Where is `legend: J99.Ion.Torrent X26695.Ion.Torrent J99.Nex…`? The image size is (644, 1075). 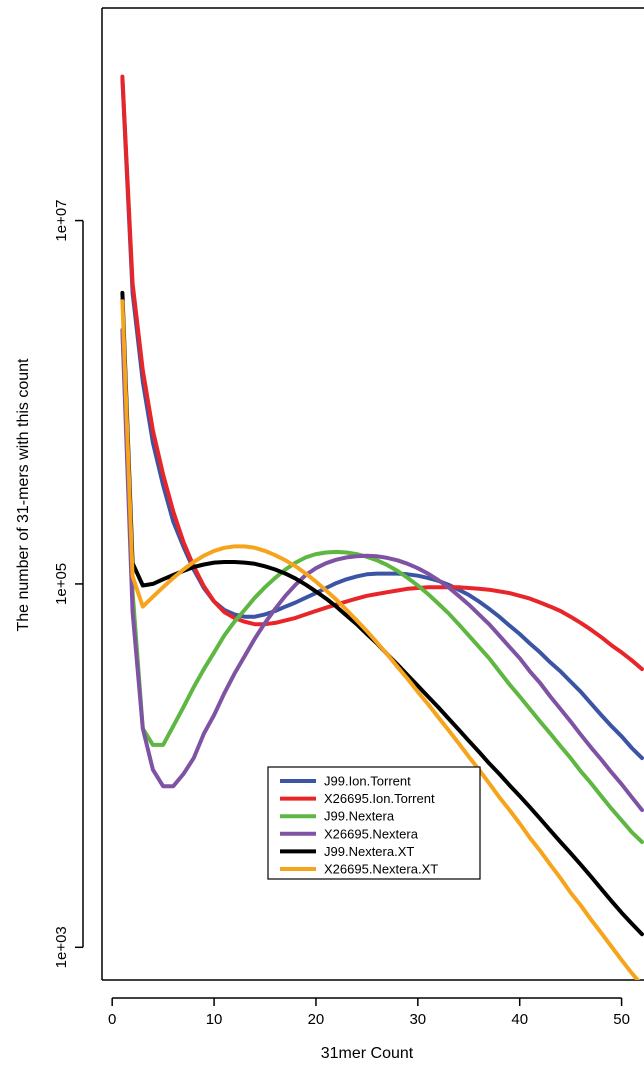
legend: J99.Ion.Torrent X26695.Ion.Torrent J99.Nex… is located at coordinates (374, 823).